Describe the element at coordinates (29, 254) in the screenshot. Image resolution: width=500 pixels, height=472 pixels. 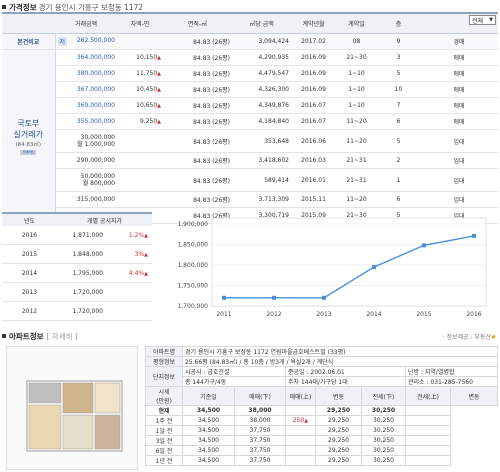
I see `official-year: 2015` at that location.